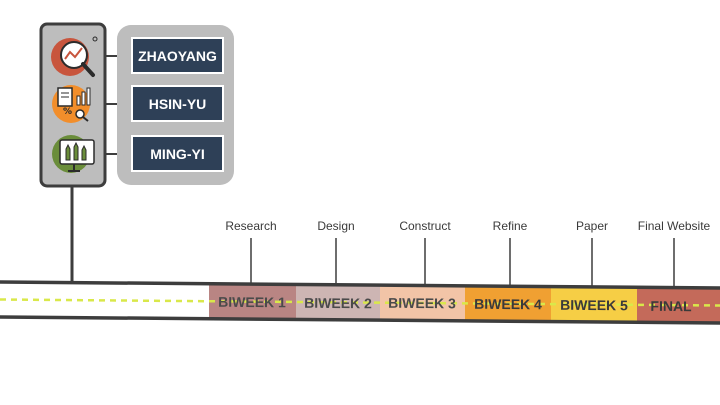 The height and width of the screenshot is (405, 720). What do you see at coordinates (335, 226) in the screenshot?
I see `phase-label: Design` at bounding box center [335, 226].